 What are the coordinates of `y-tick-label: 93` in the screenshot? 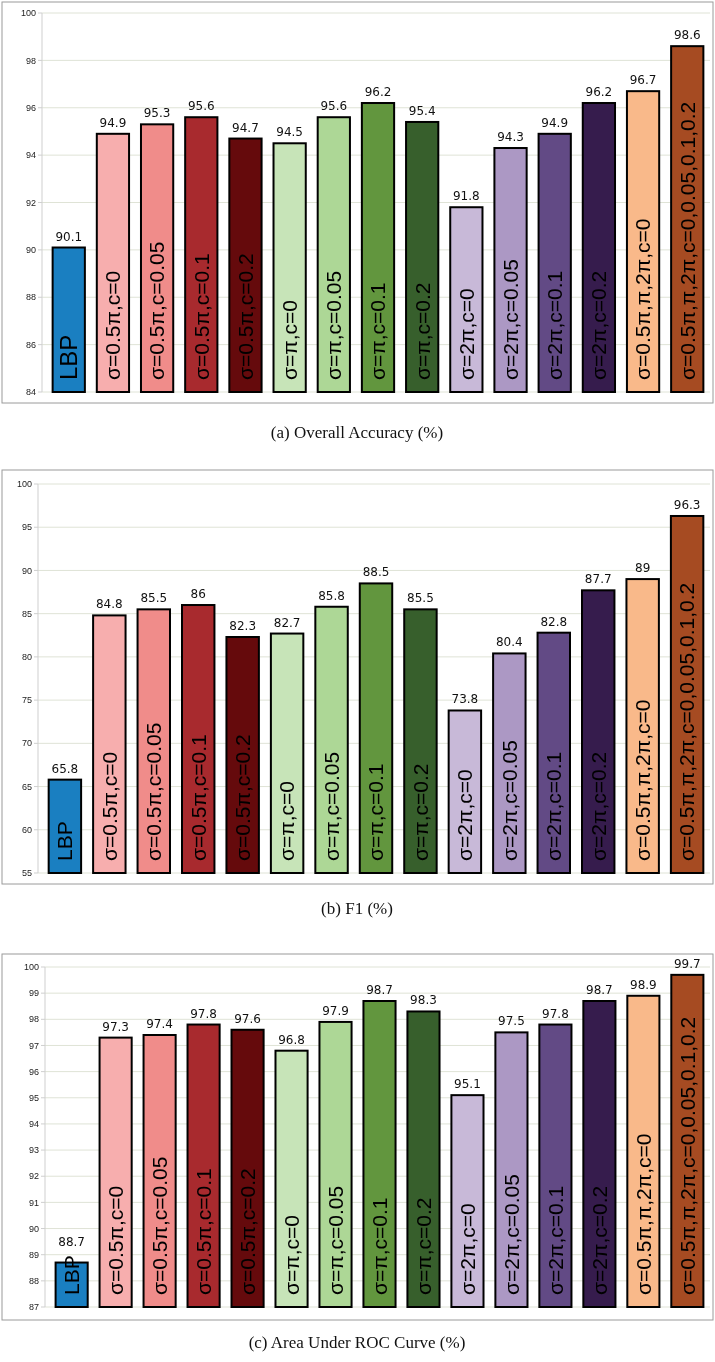 It's located at (33, 1150).